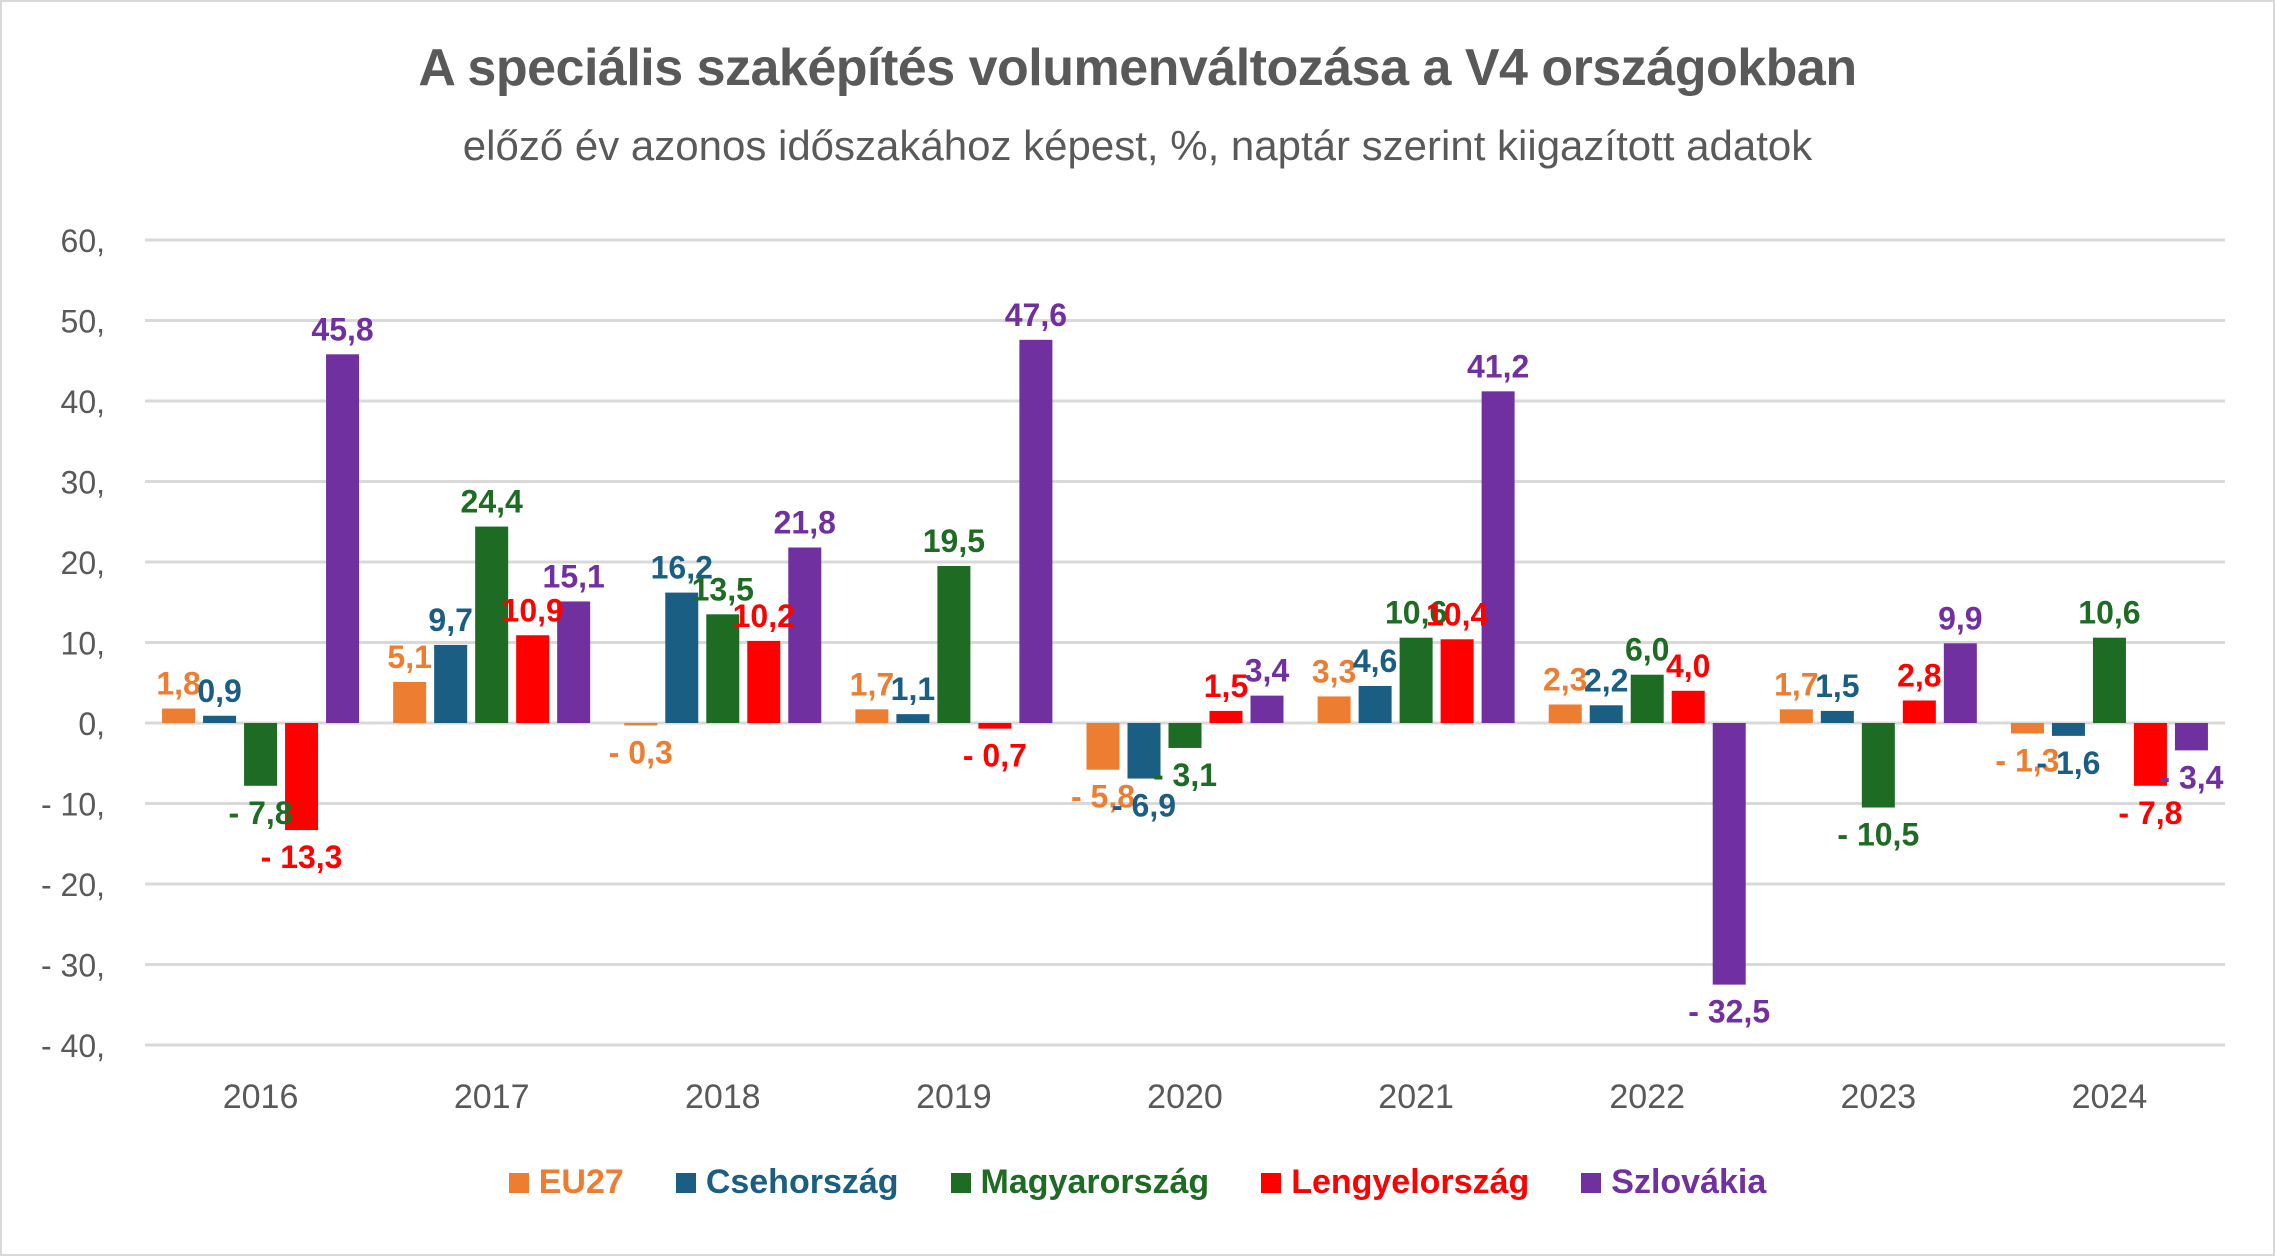 Image resolution: width=2275 pixels, height=1256 pixels. I want to click on y-tick-label: 20,, so click(83, 563).